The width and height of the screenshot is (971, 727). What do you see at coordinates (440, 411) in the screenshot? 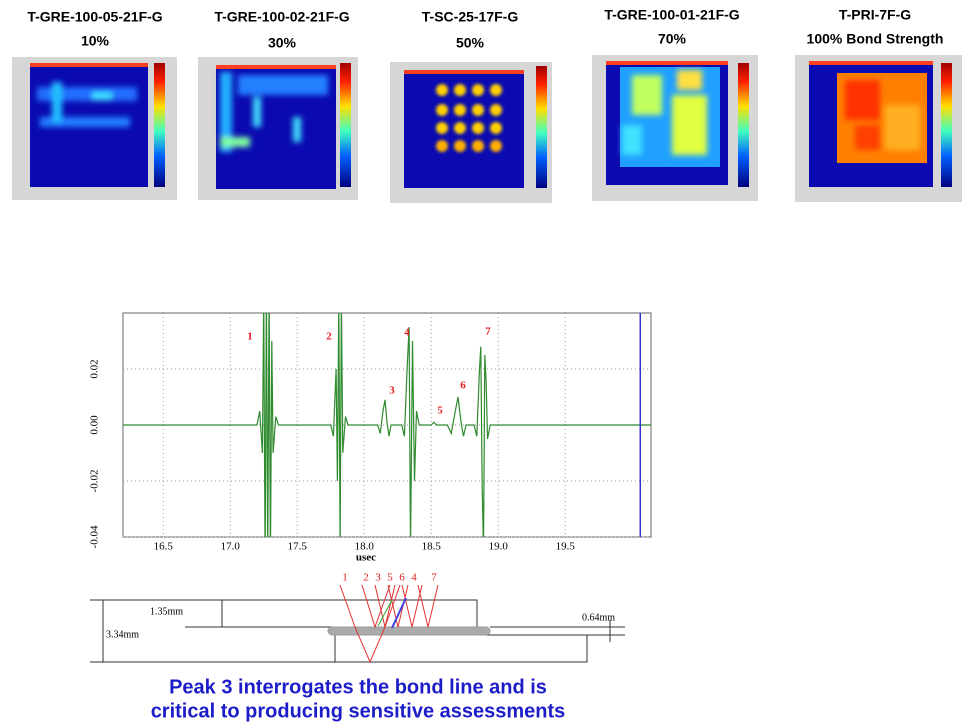
I see `peak-label: 5` at bounding box center [440, 411].